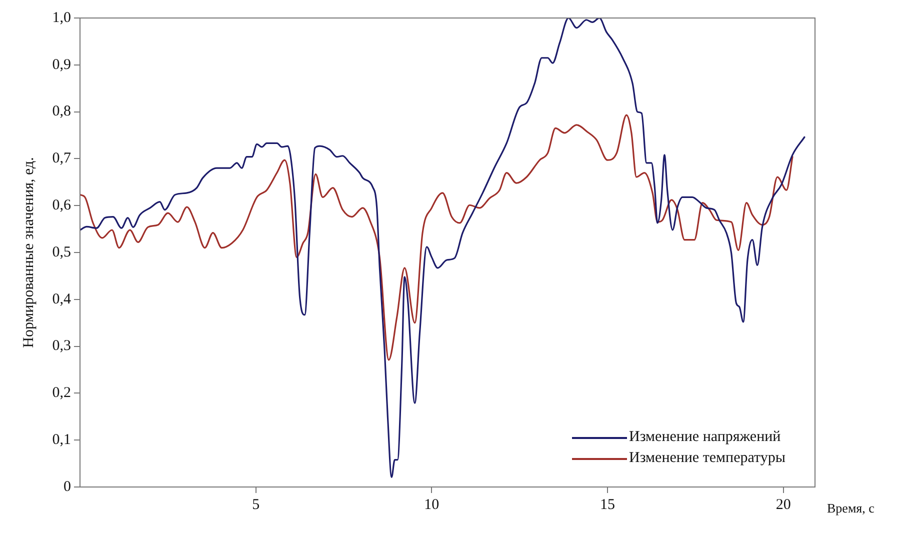 This screenshot has width=900, height=542. I want to click on y-axis-title: Нормированные значения, ед., so click(28, 252).